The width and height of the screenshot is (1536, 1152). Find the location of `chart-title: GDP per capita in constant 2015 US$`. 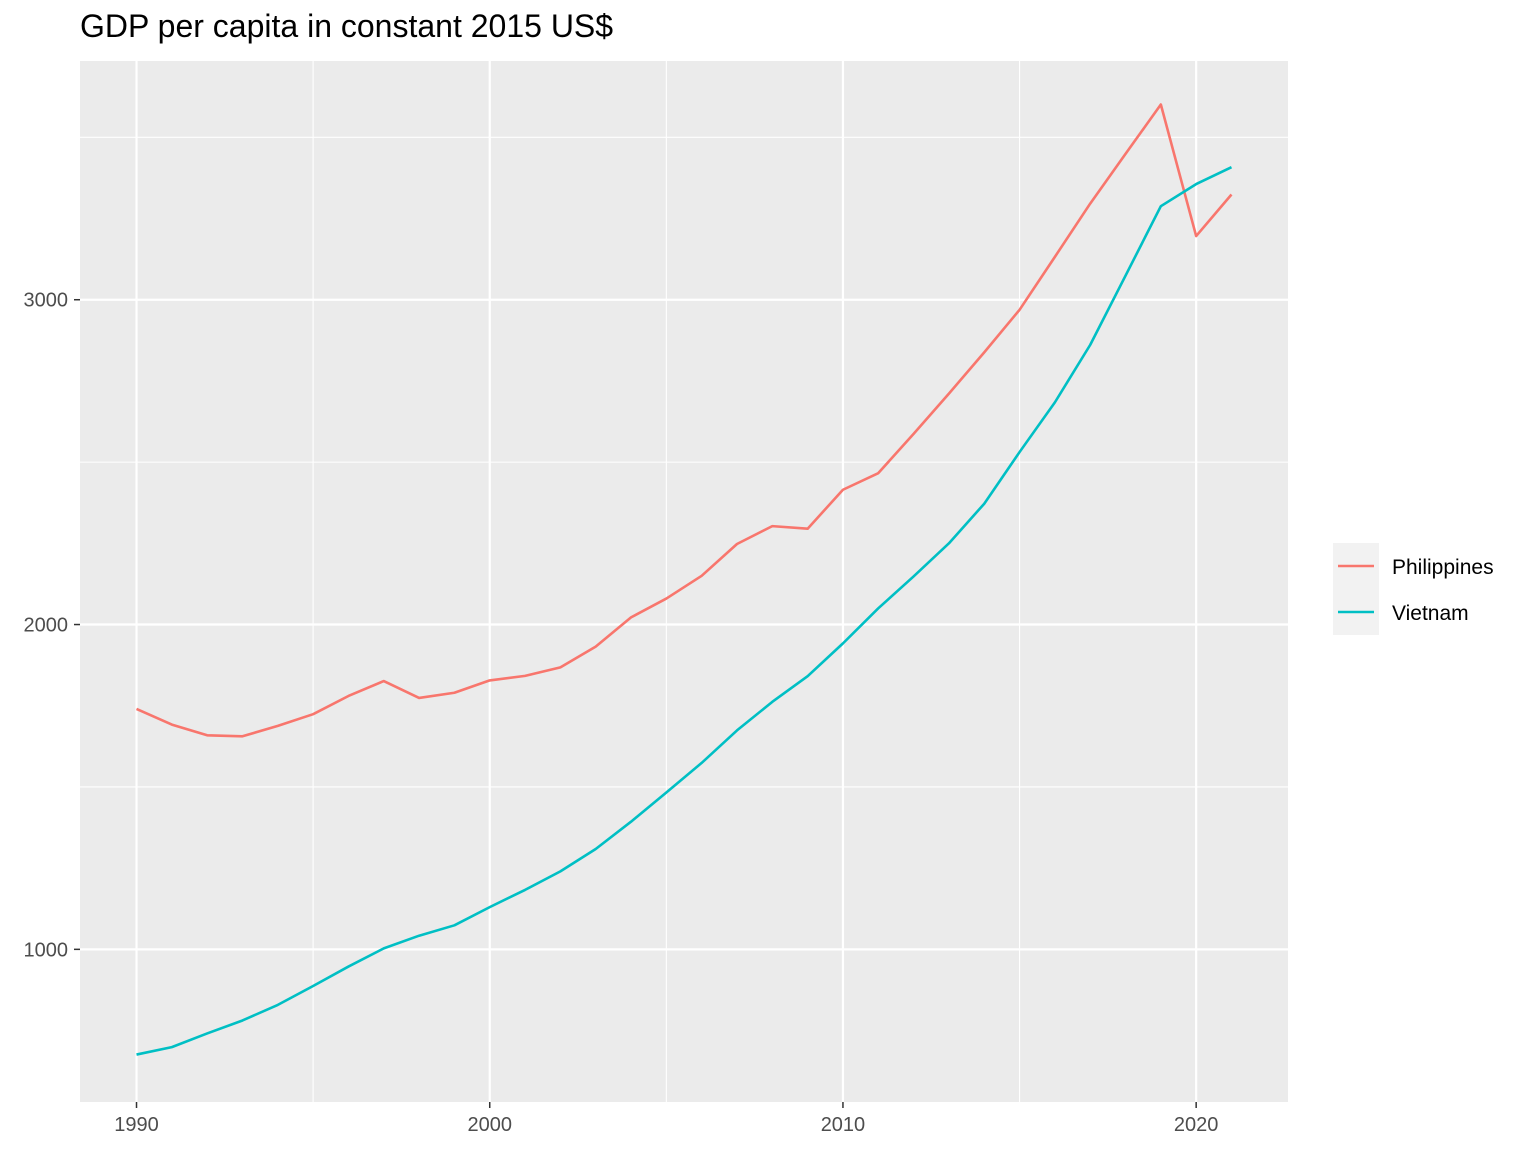

chart-title: GDP per capita in constant 2015 US$ is located at coordinates (347, 26).